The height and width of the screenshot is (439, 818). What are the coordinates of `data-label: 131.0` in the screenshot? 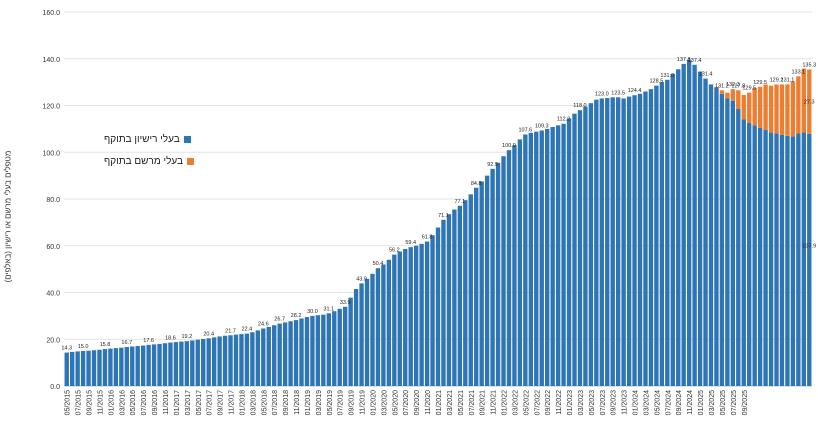 It's located at (667, 76).